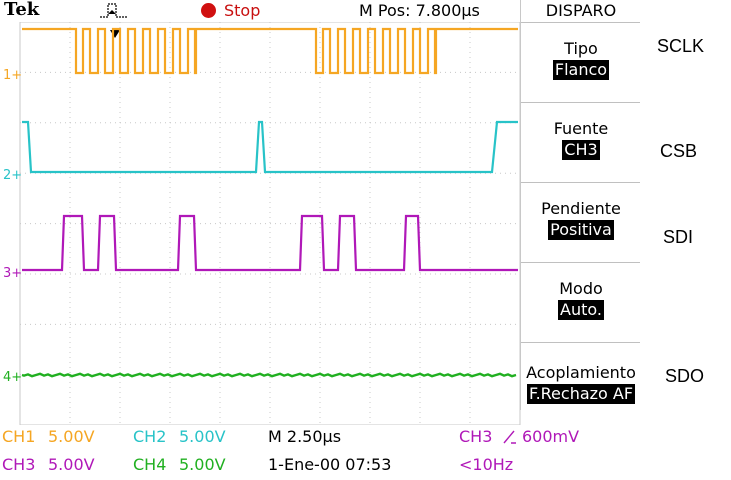  What do you see at coordinates (12, 175) in the screenshot?
I see `ch2-marker: 2+` at bounding box center [12, 175].